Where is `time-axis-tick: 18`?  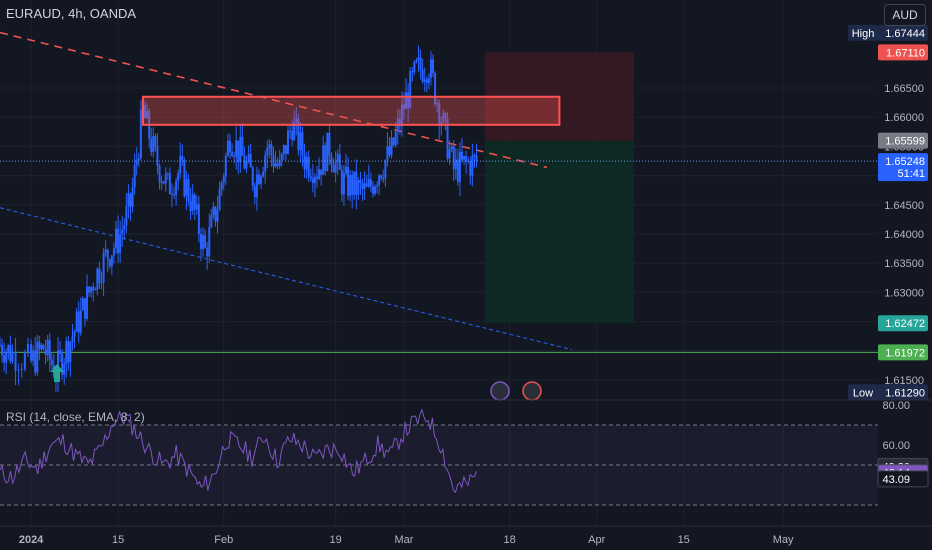
time-axis-tick: 18 is located at coordinates (510, 540).